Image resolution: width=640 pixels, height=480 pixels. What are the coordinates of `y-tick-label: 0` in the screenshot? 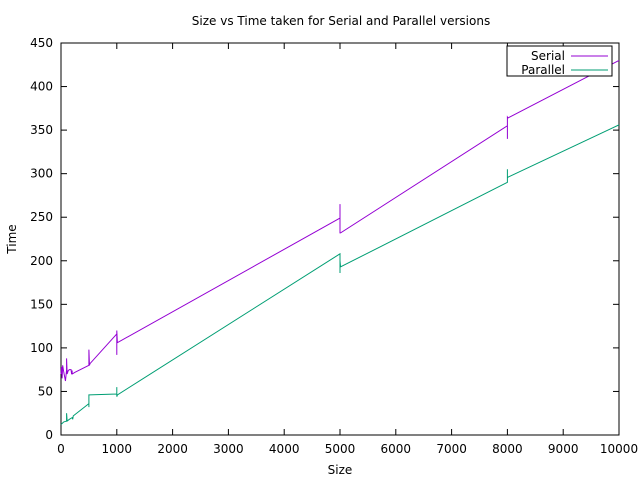 It's located at (49, 435).